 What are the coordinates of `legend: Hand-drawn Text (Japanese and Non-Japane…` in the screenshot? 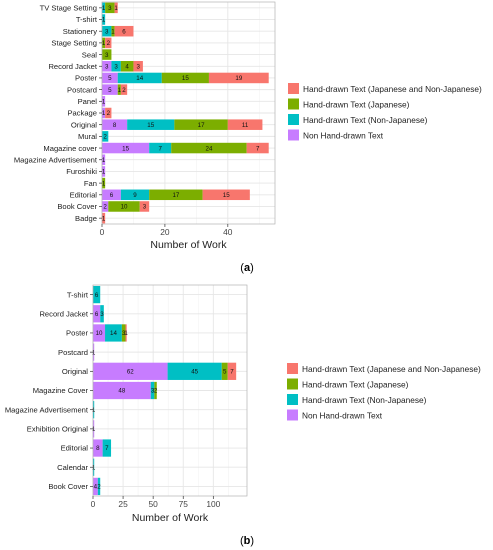 It's located at (385, 112).